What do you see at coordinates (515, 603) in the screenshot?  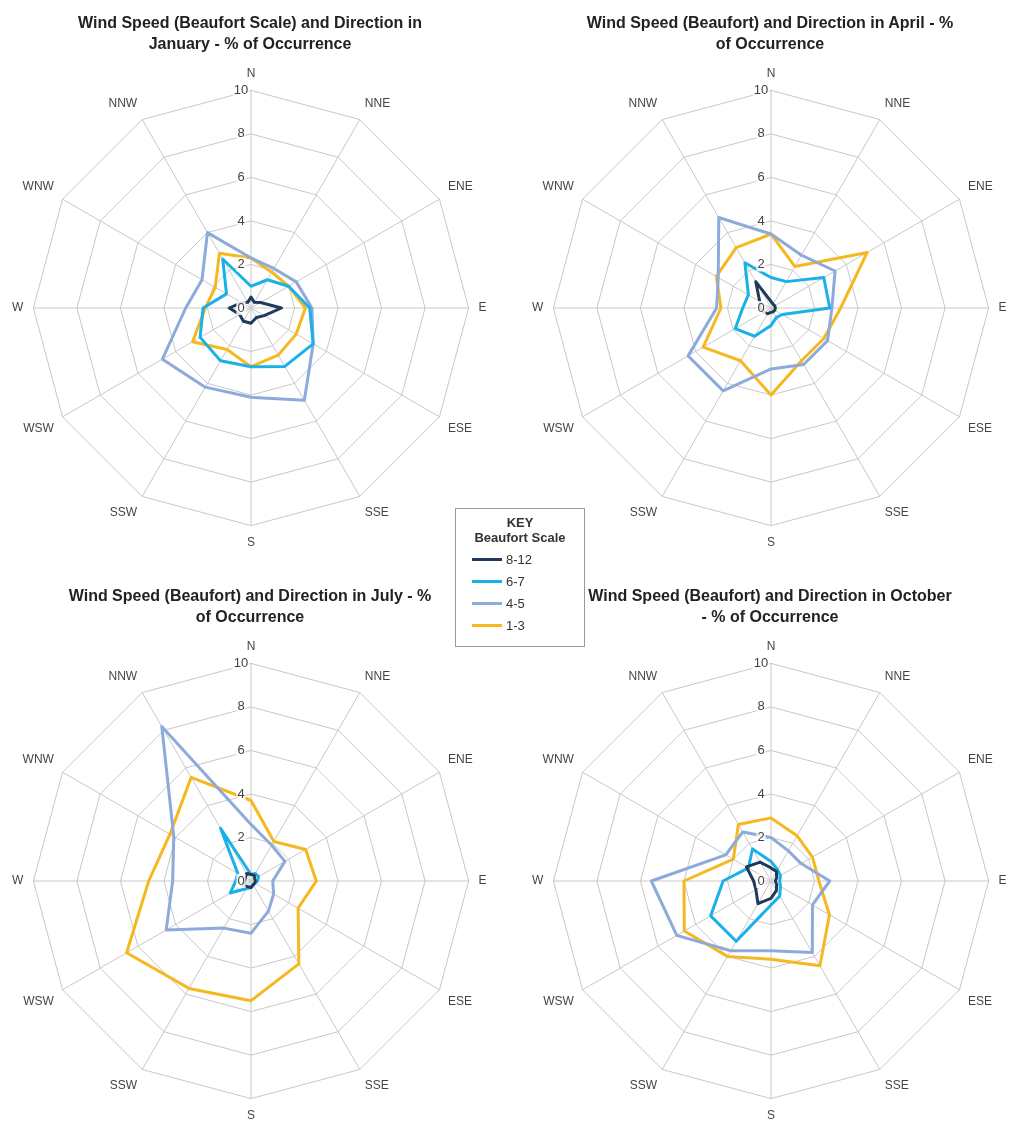 I see `legend-label: 4-5` at bounding box center [515, 603].